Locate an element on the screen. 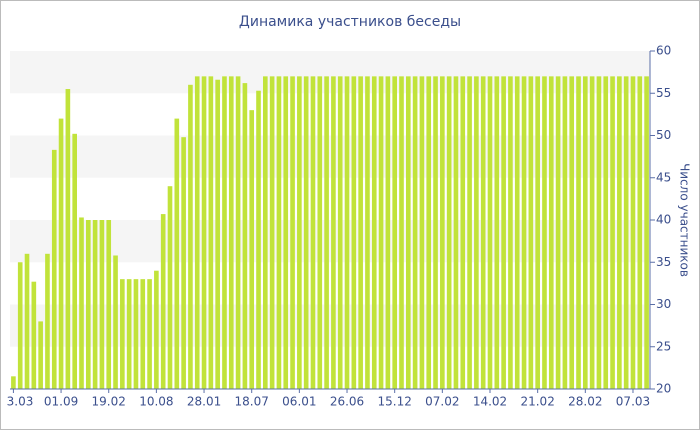 The image size is (700, 430). x-tick-label: 10.08 is located at coordinates (156, 402).